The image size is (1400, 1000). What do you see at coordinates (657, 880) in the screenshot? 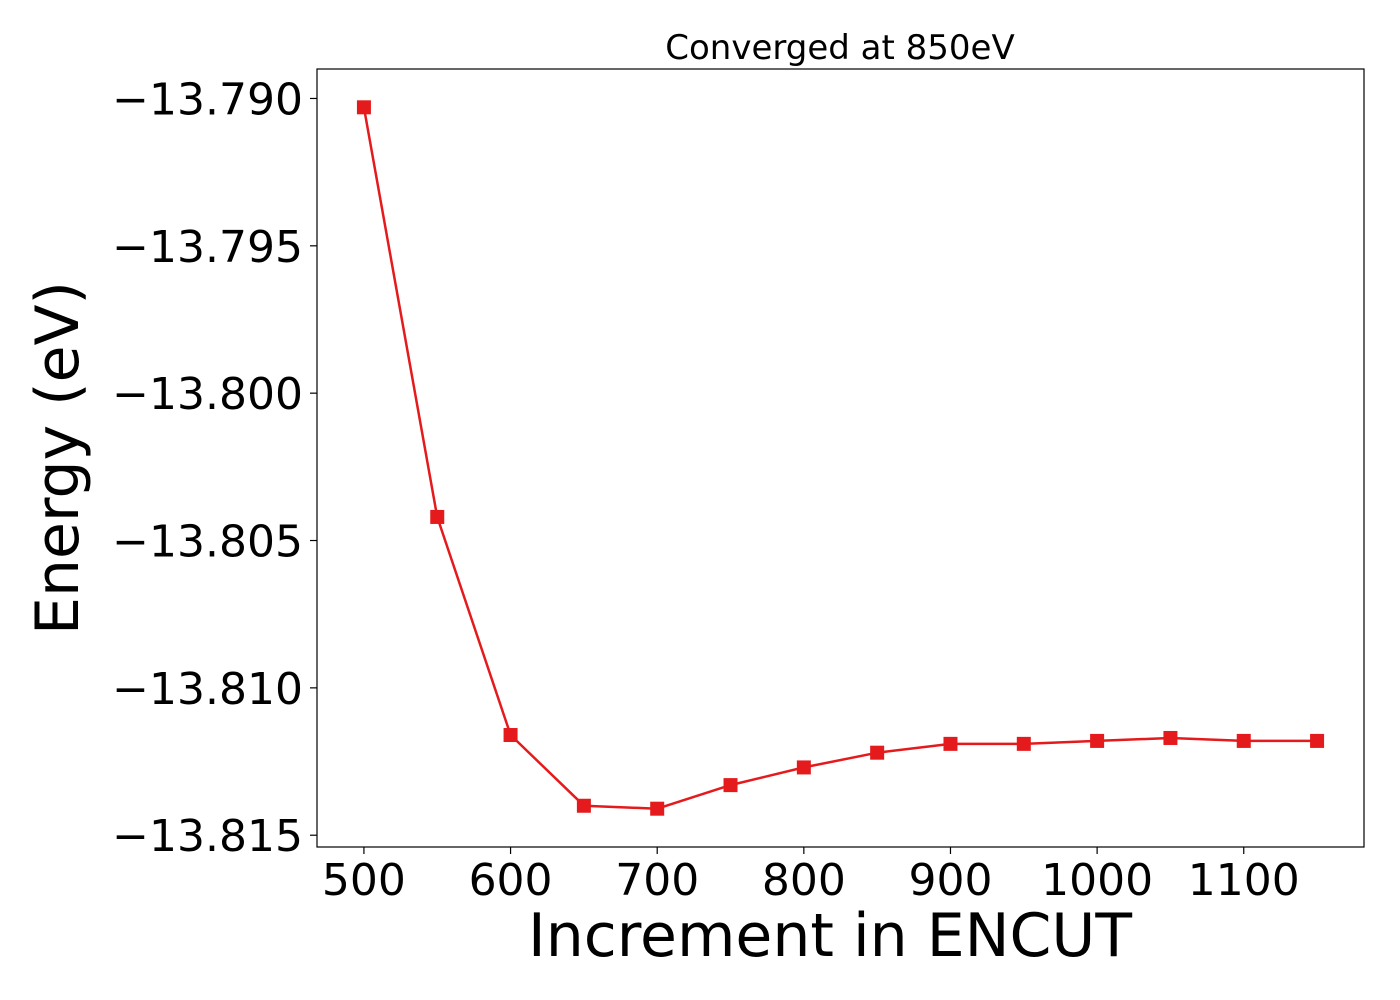
I see `x-tick-label: 700` at bounding box center [657, 880].